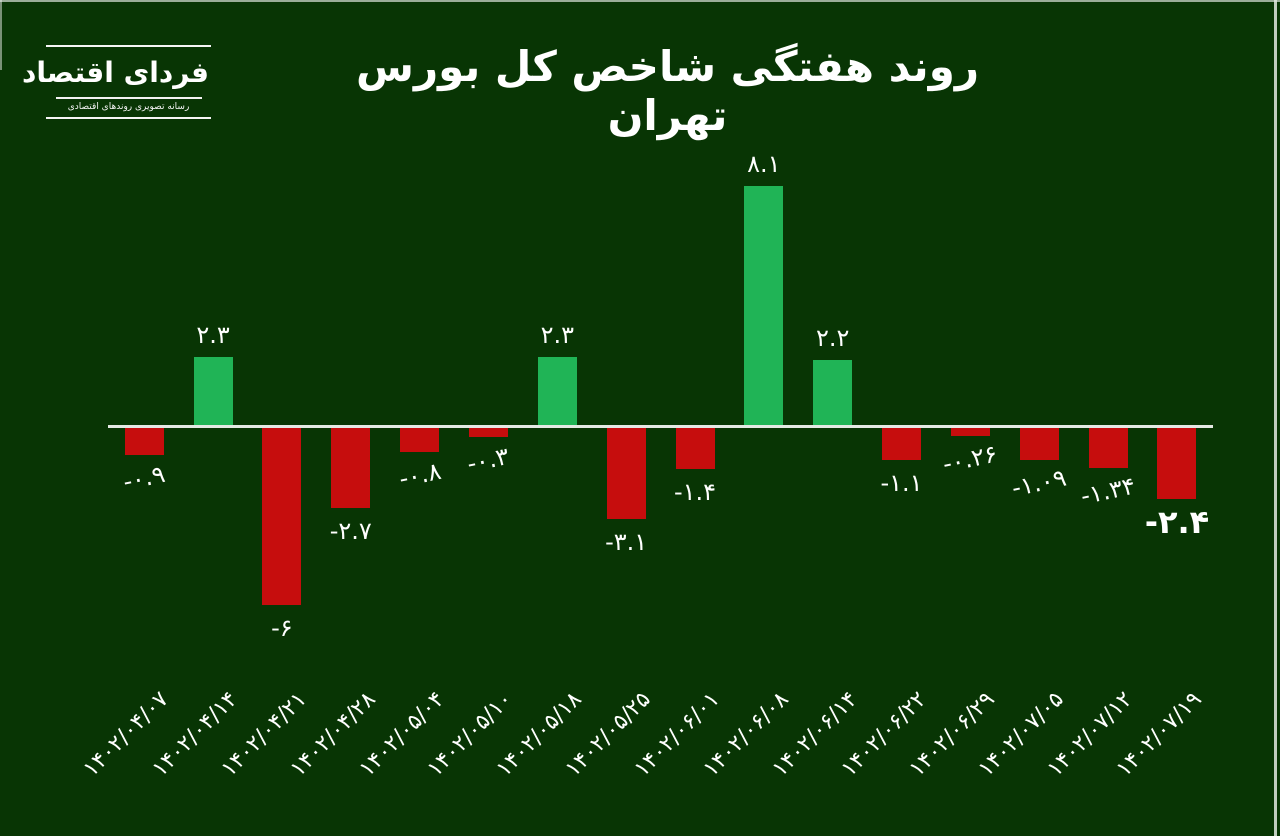 The width and height of the screenshot is (1280, 836). What do you see at coordinates (640, 1) in the screenshot?
I see `screen-top-edge-line` at bounding box center [640, 1].